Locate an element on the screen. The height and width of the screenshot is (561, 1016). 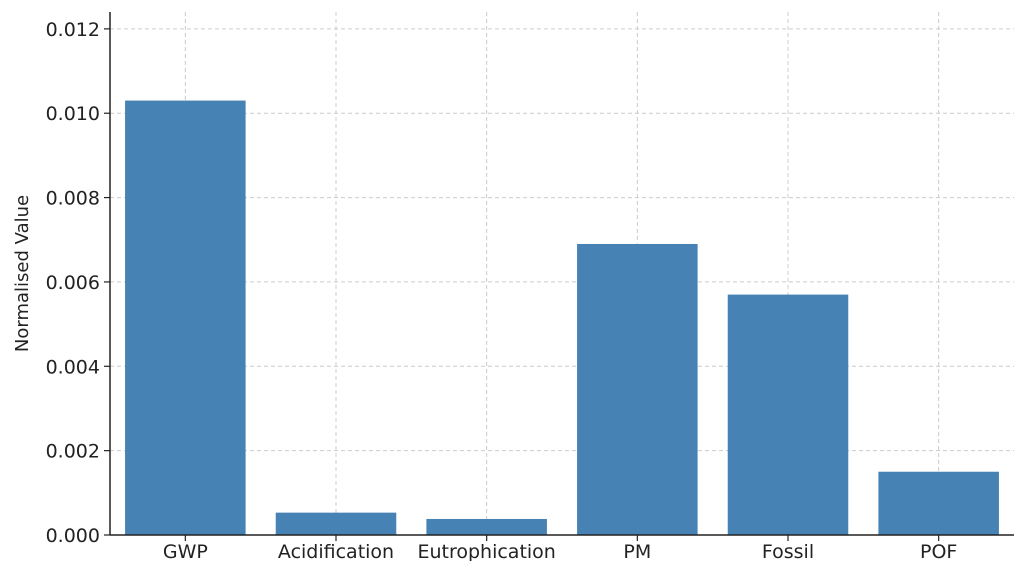
x-tick-label: Eutrophication is located at coordinates (486, 551).